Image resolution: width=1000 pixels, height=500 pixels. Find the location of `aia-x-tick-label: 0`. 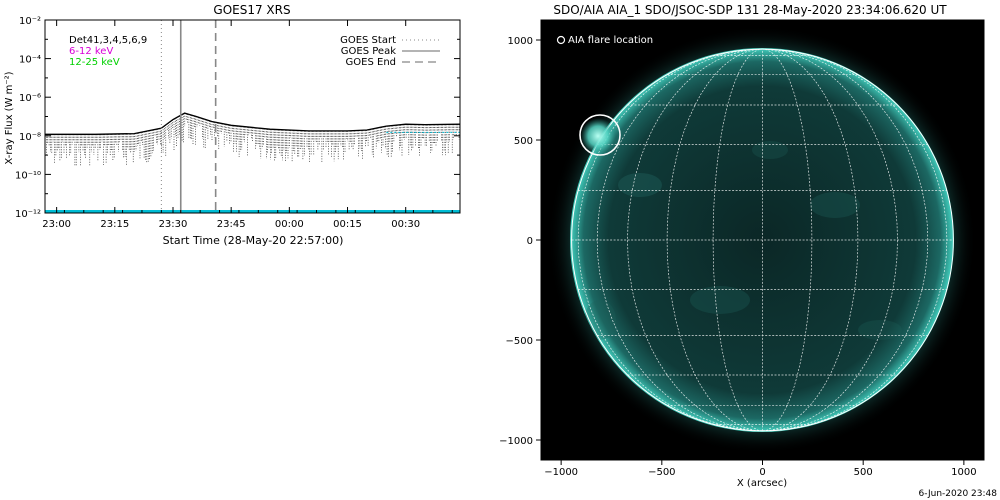

aia-x-tick-label: 0 is located at coordinates (762, 472).